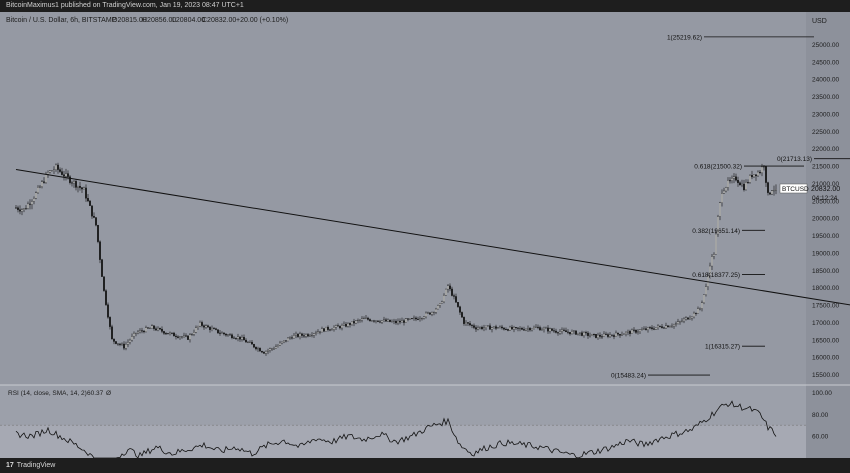 The image size is (850, 473). What do you see at coordinates (188, 20) in the screenshot?
I see `ohlc-low: L20804.00` at bounding box center [188, 20].